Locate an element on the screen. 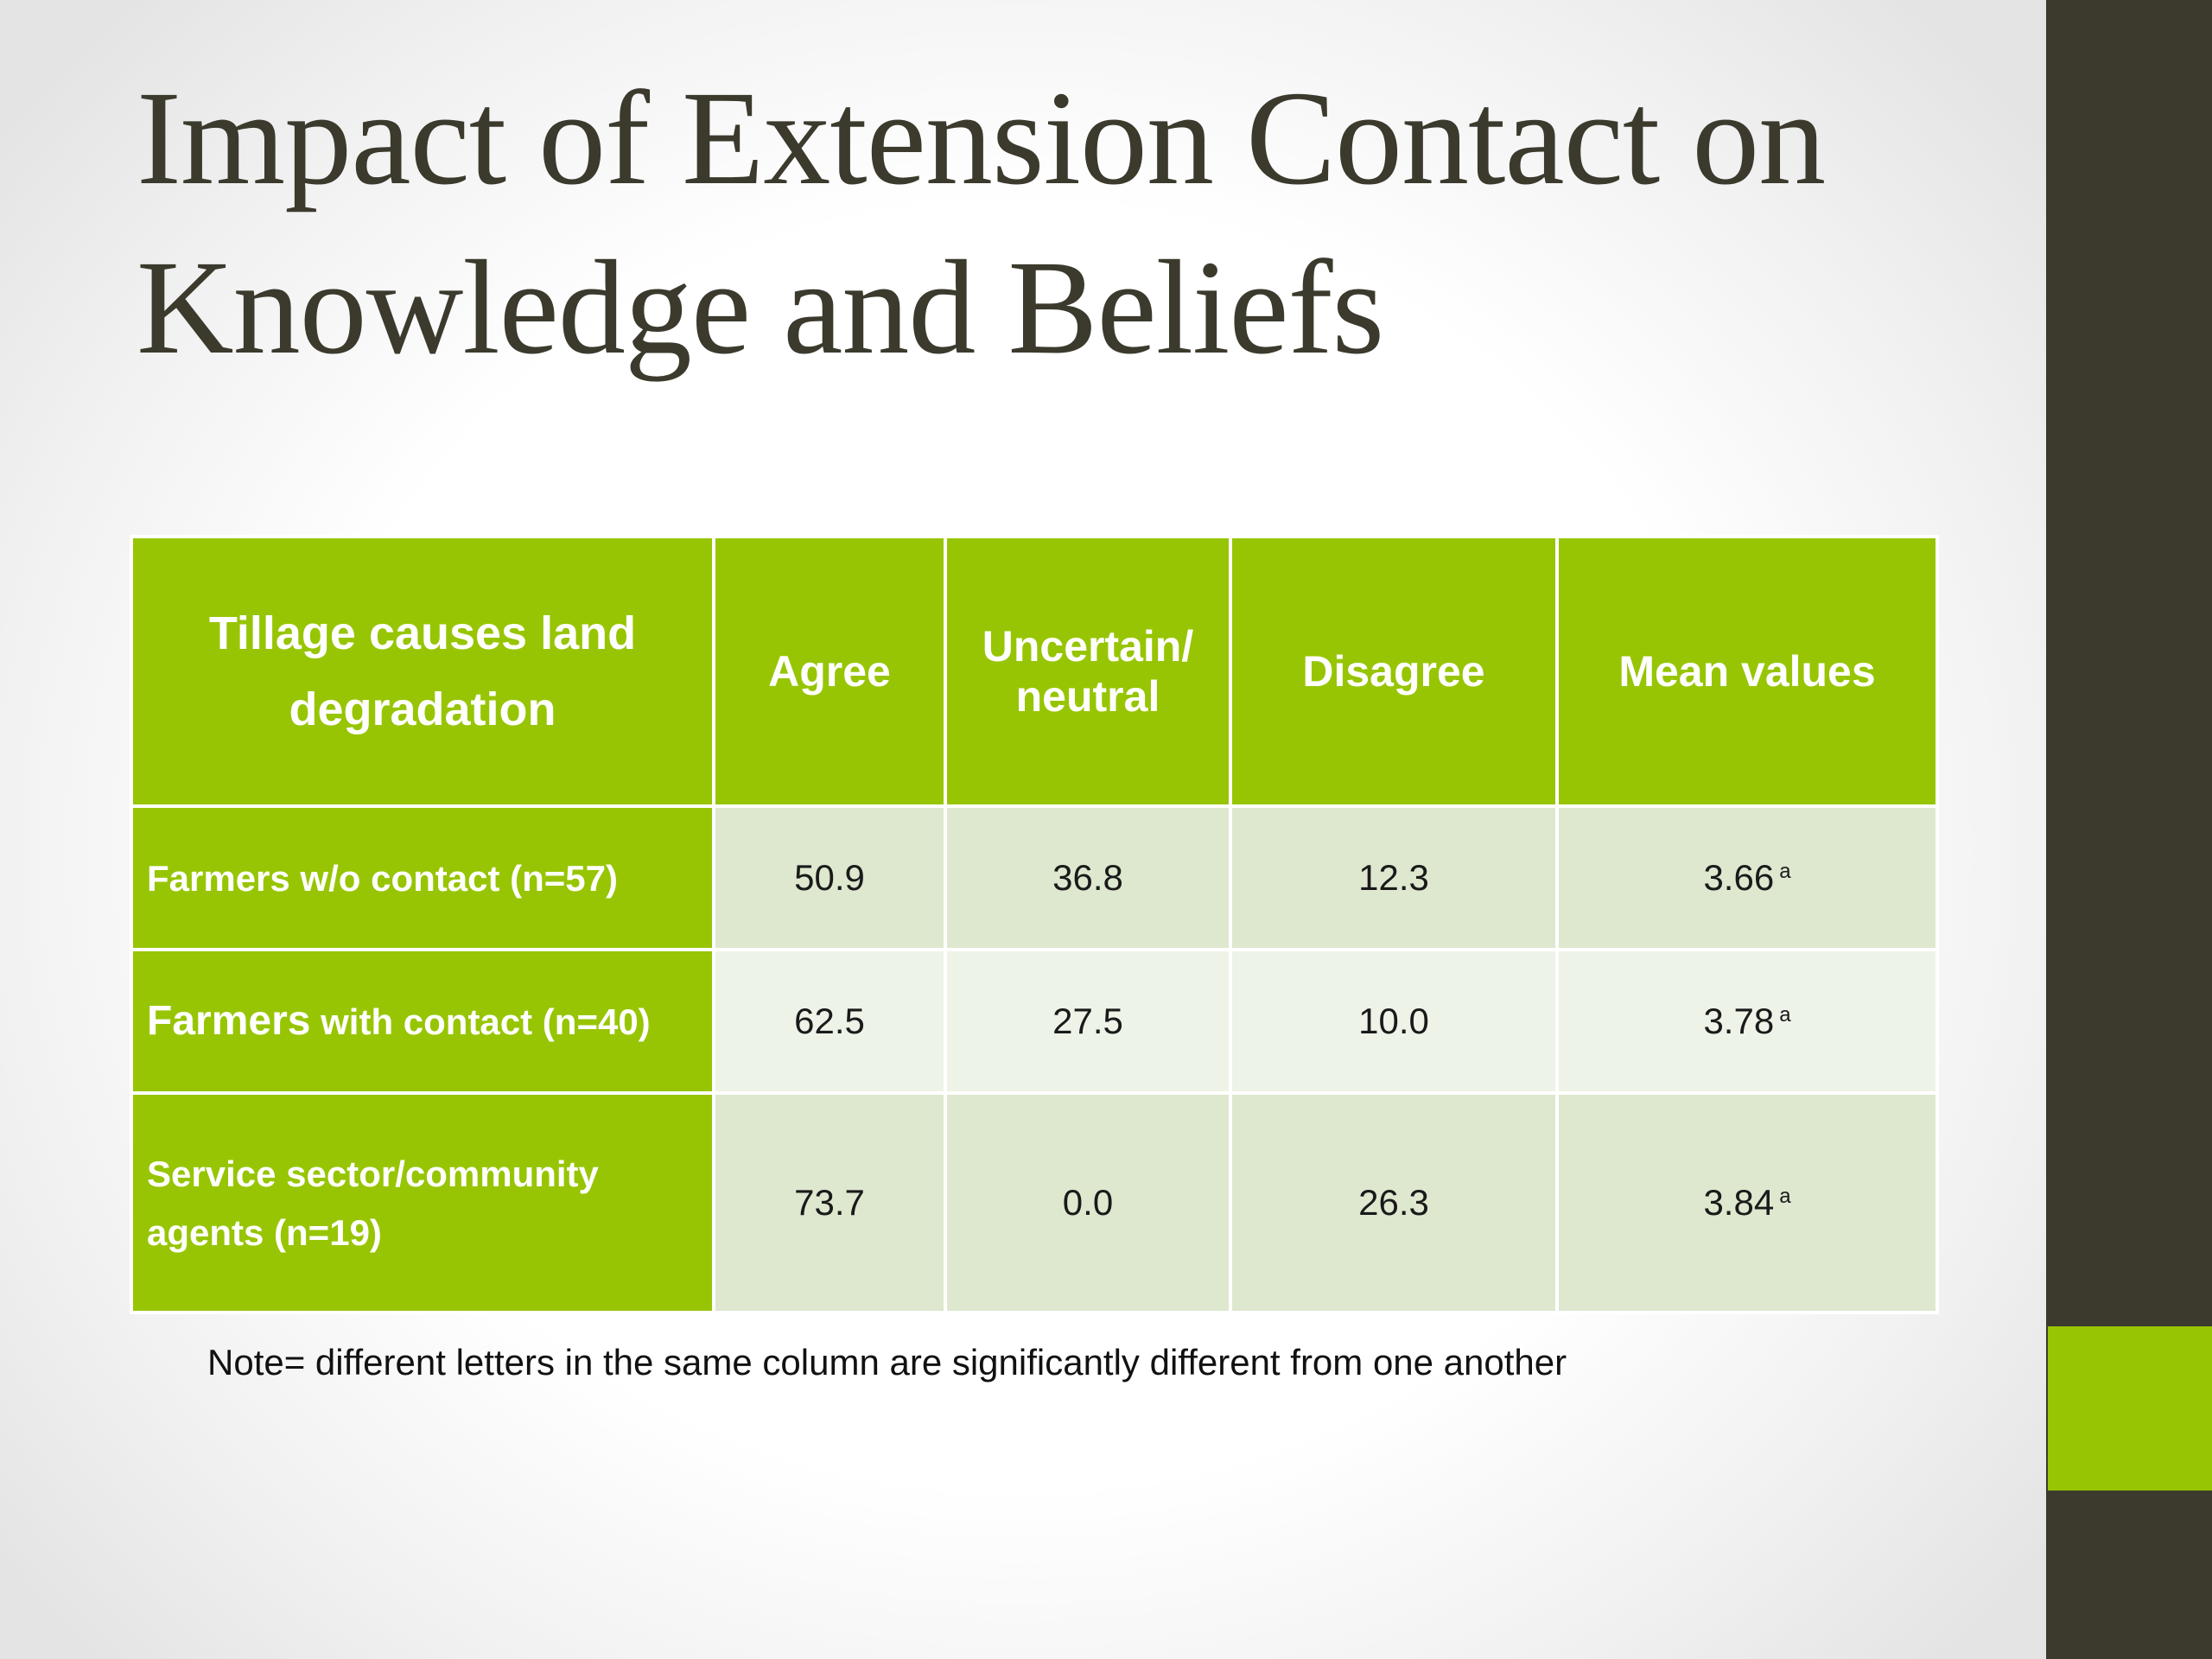  cell-disagree: 12.3 is located at coordinates (1394, 877).